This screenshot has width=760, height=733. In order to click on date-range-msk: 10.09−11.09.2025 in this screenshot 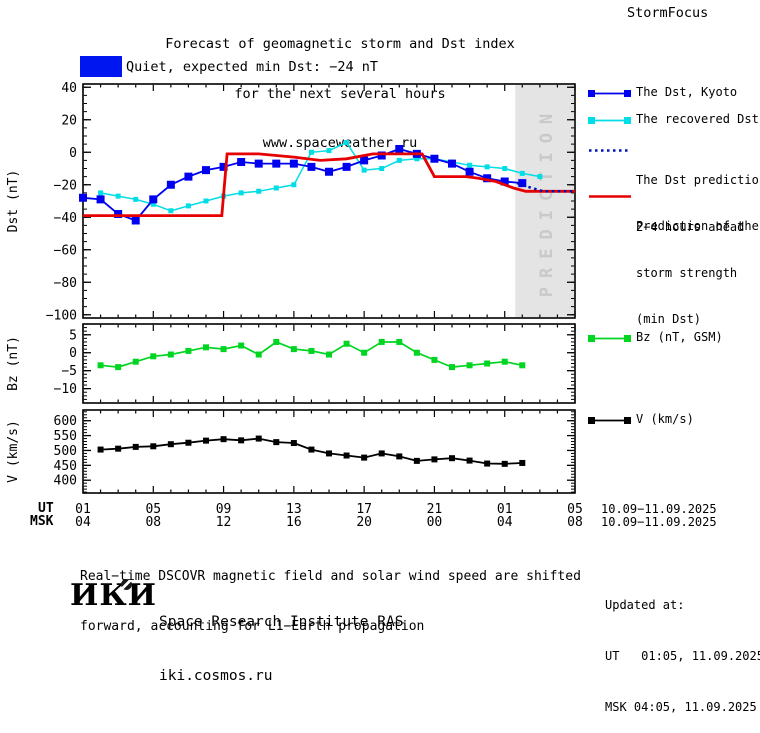, I will do `click(659, 522)`.